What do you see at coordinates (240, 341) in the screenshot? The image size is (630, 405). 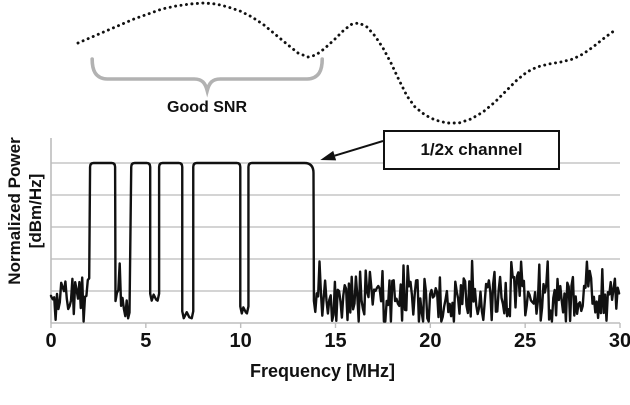 I see `x-tick-label: 10` at bounding box center [240, 341].